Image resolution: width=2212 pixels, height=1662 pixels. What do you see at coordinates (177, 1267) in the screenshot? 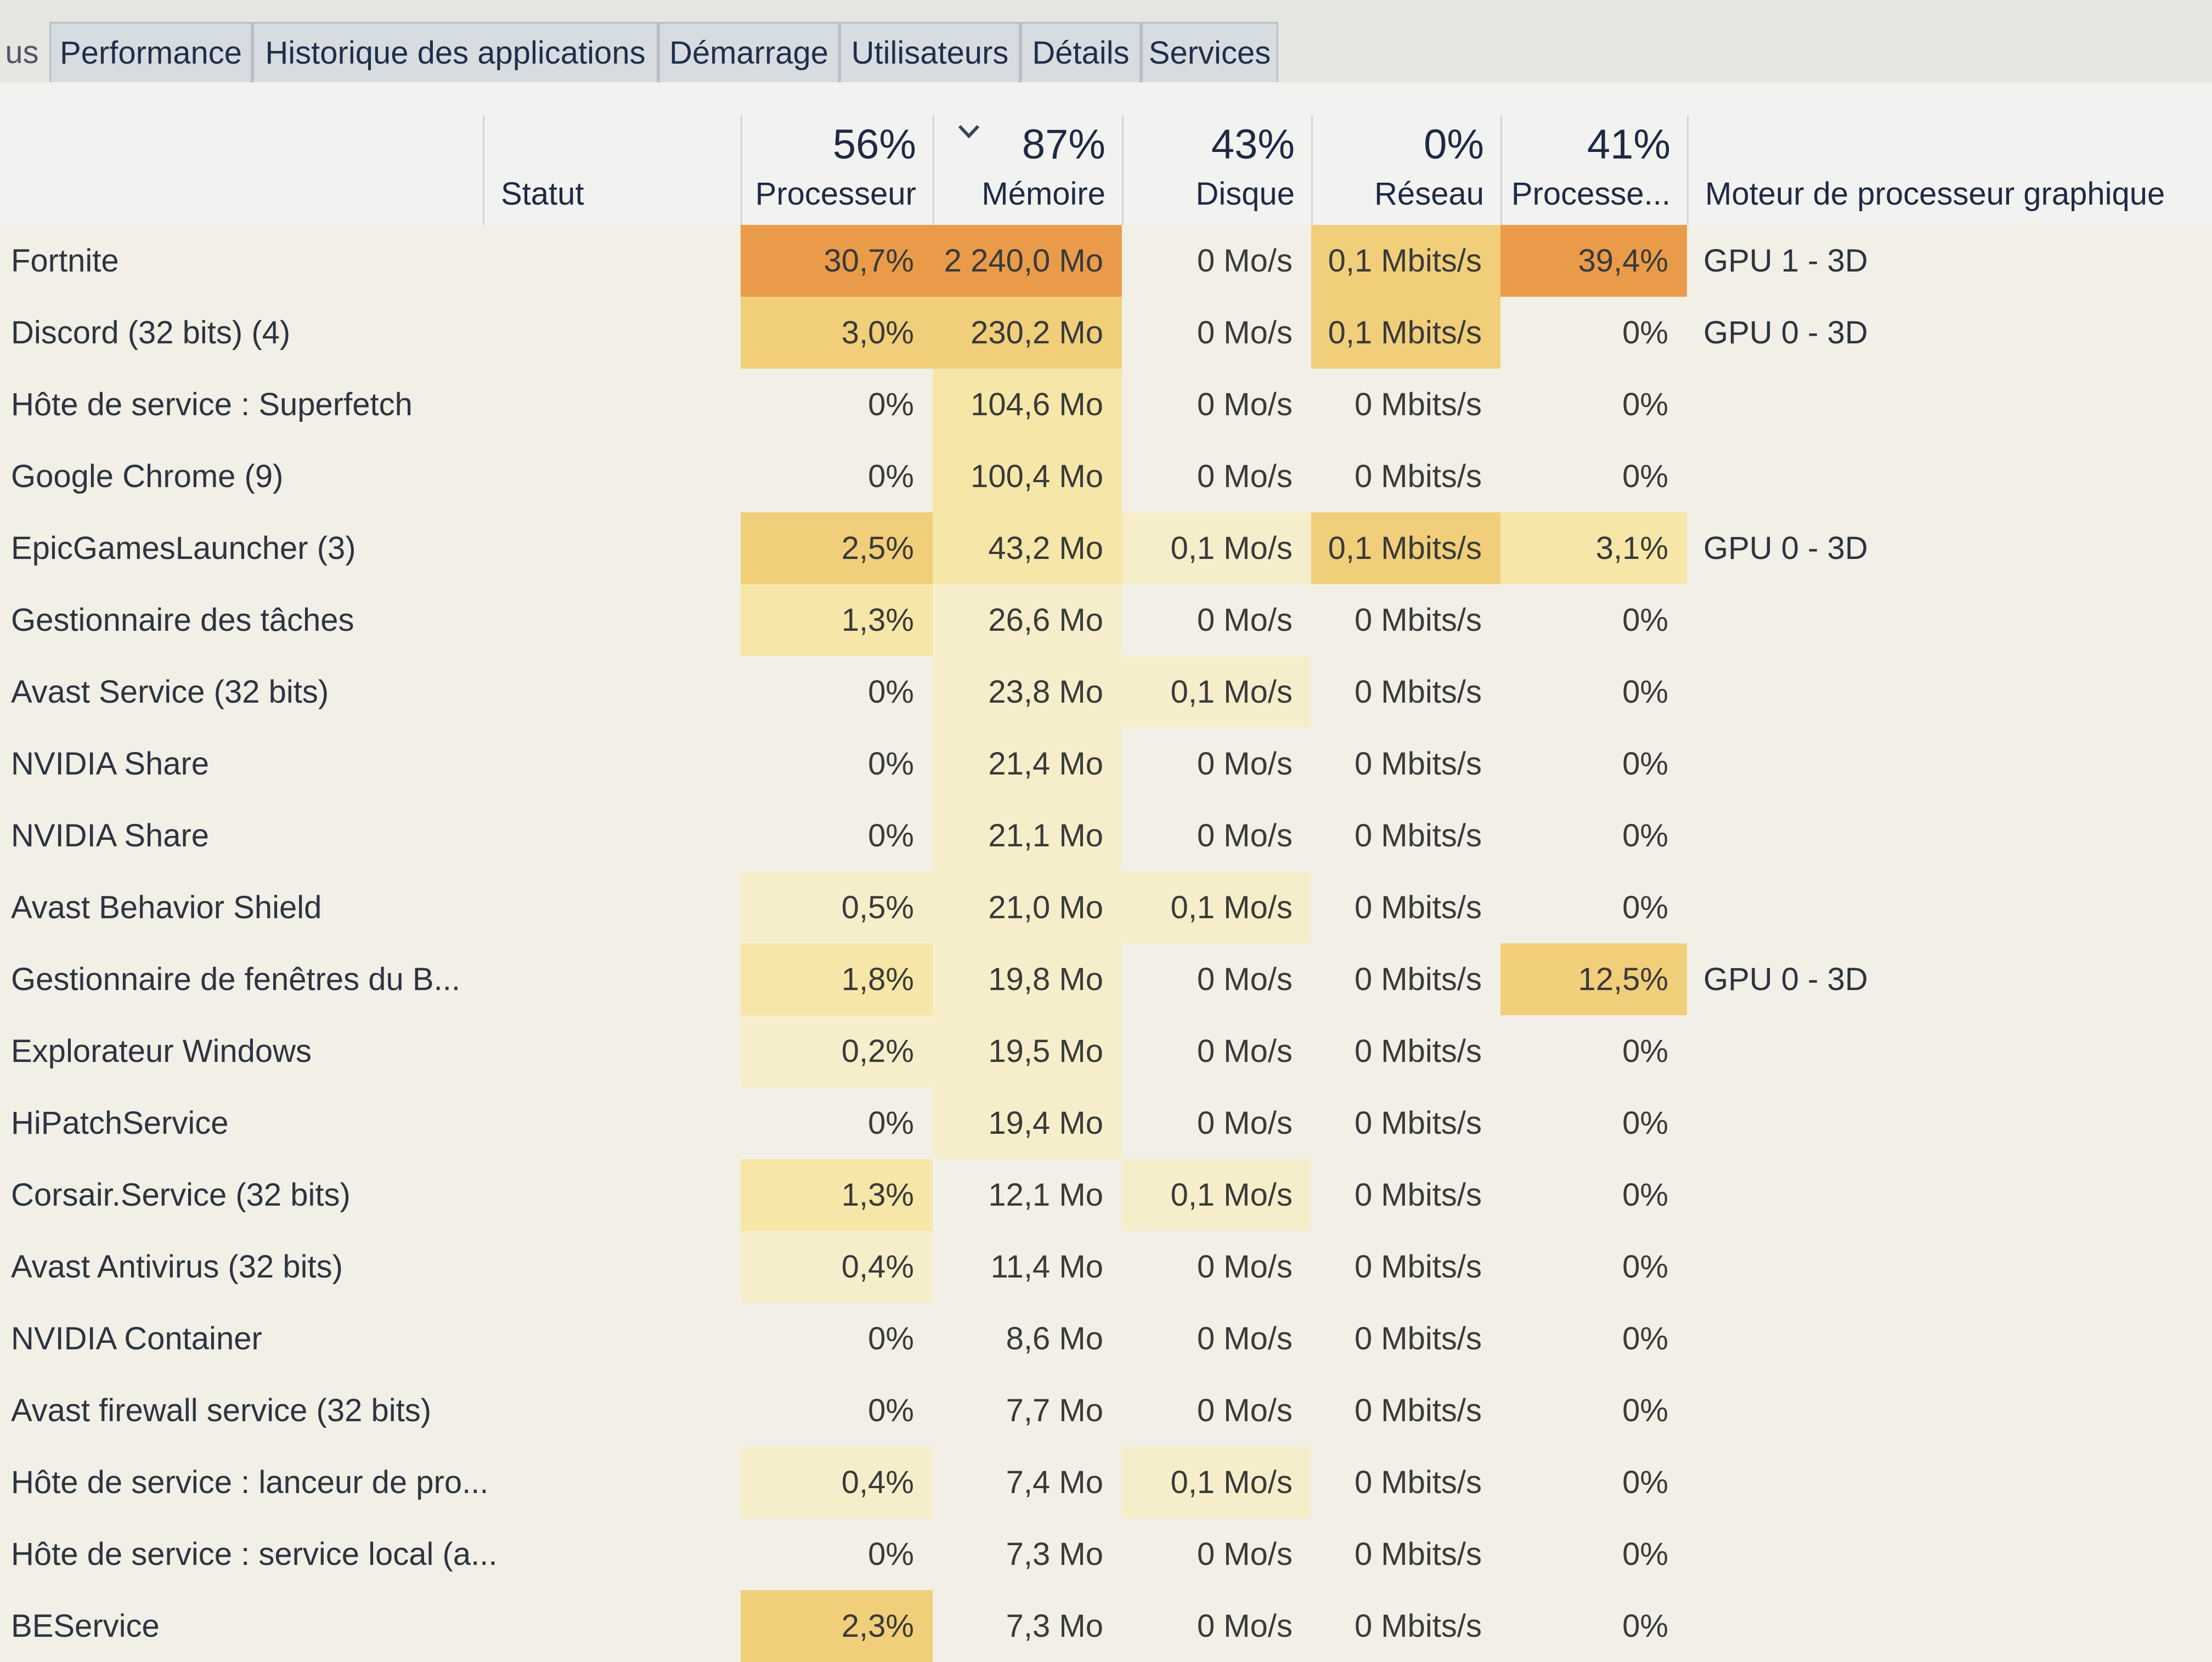
I see `process-name: Avast Antivirus (32 bits)` at bounding box center [177, 1267].